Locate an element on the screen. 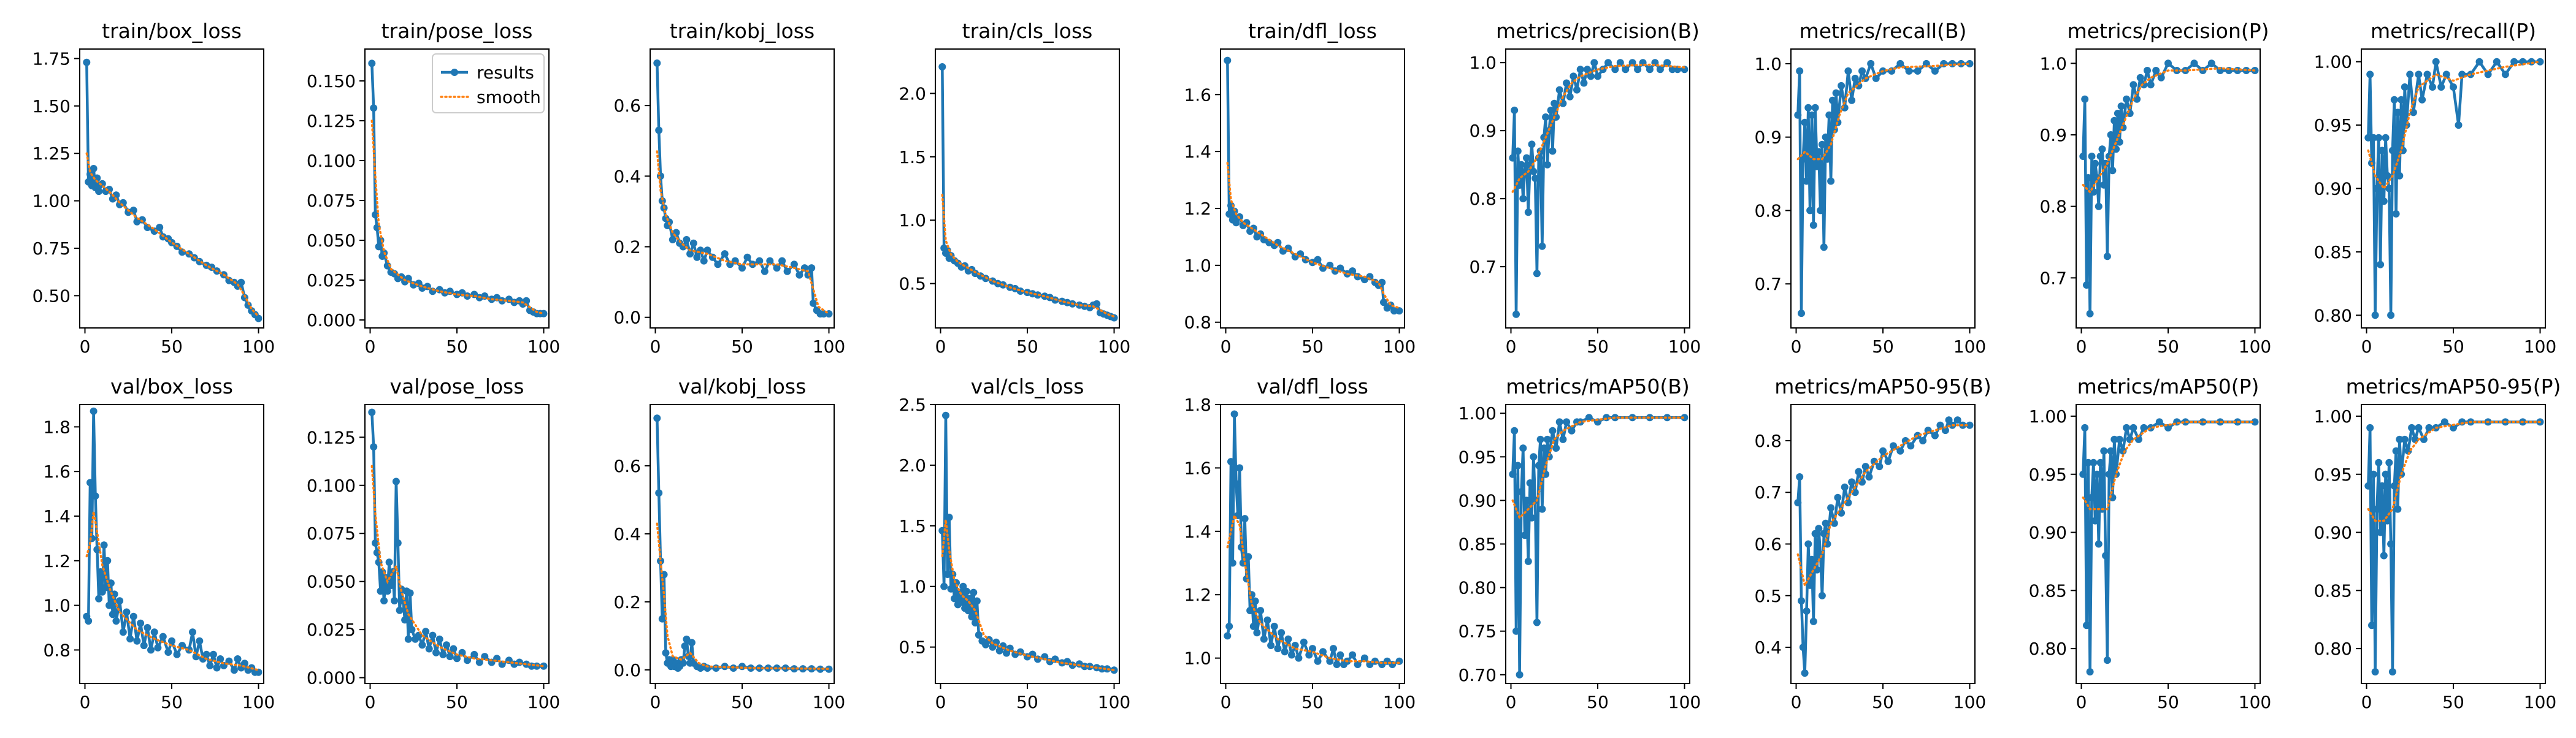 The width and height of the screenshot is (2576, 738). y-tick-label: 1.6 is located at coordinates (1197, 468).